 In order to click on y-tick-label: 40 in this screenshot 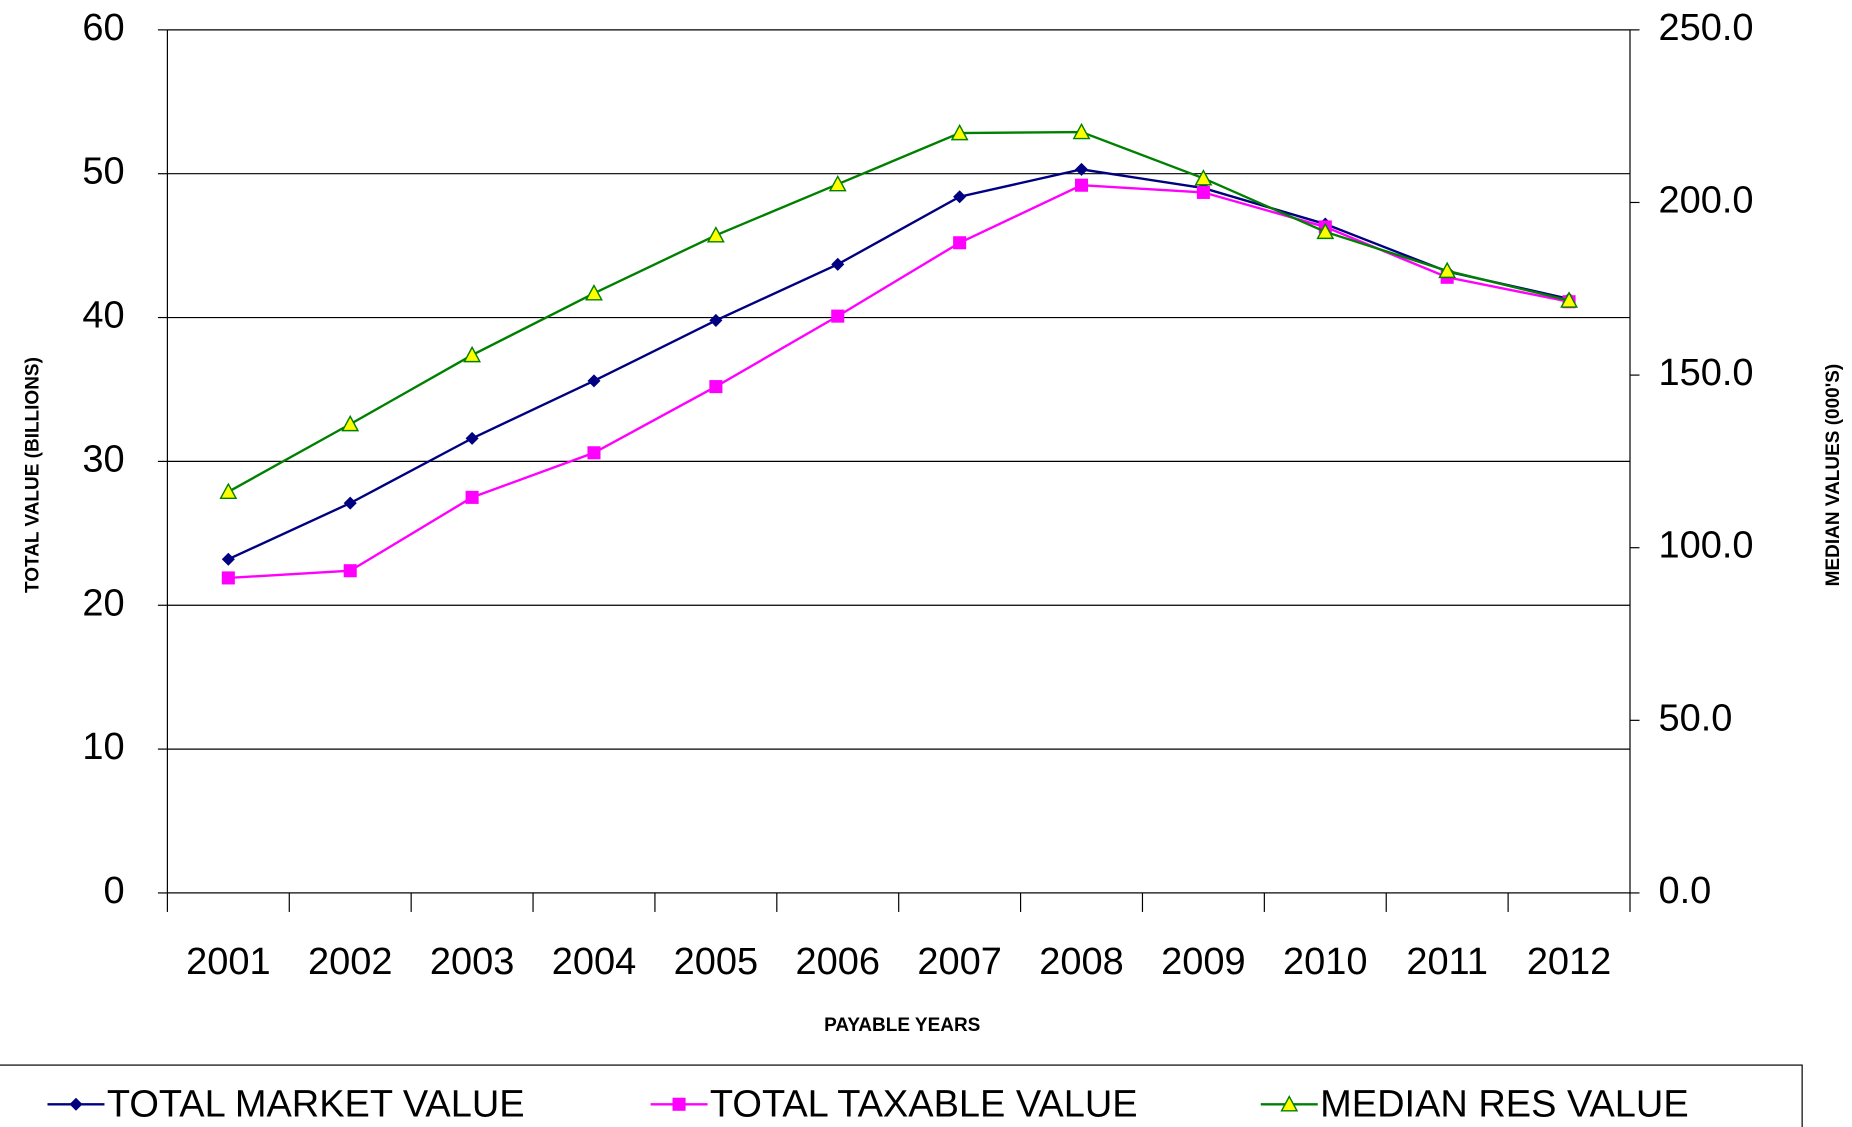, I will do `click(103, 316)`.